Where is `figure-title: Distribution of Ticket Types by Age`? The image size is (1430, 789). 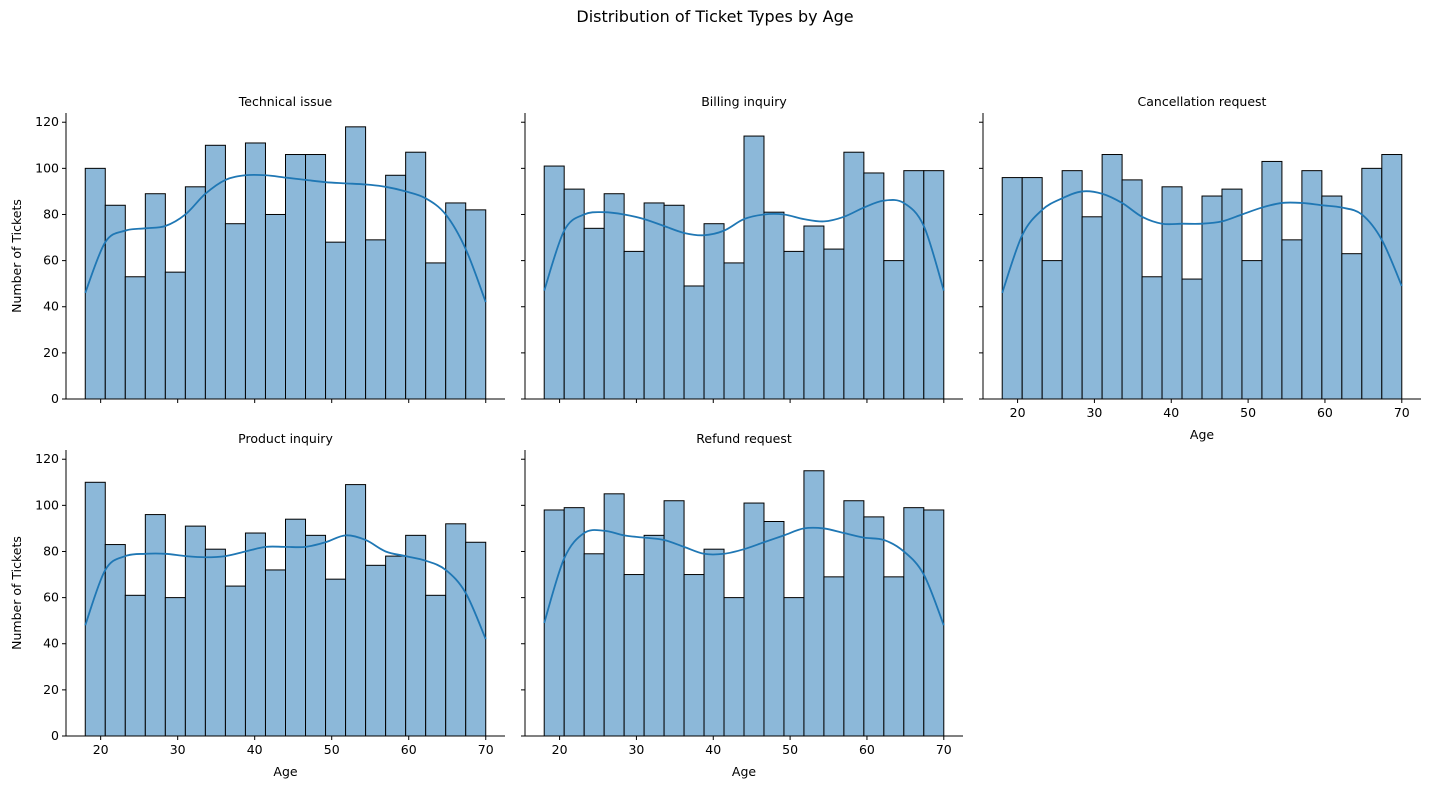
figure-title: Distribution of Ticket Types by Age is located at coordinates (715, 16).